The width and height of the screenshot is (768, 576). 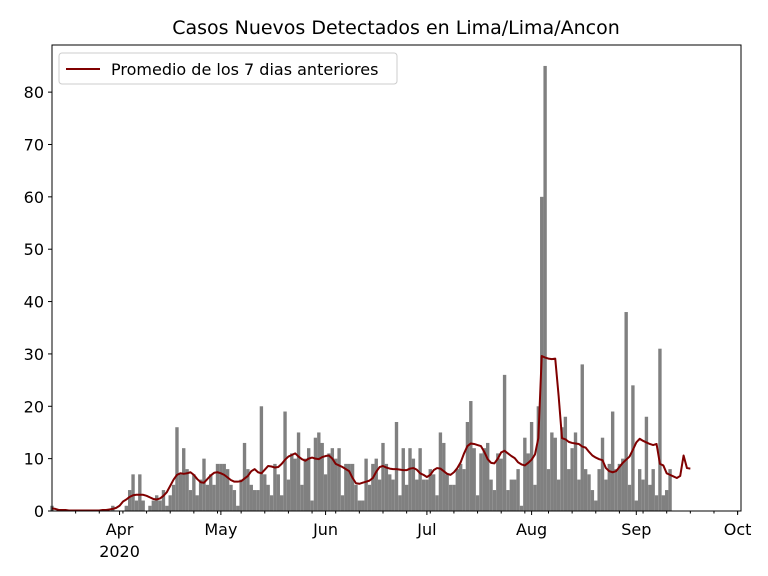 What do you see at coordinates (34, 459) in the screenshot?
I see `y-tick-label: 10` at bounding box center [34, 459].